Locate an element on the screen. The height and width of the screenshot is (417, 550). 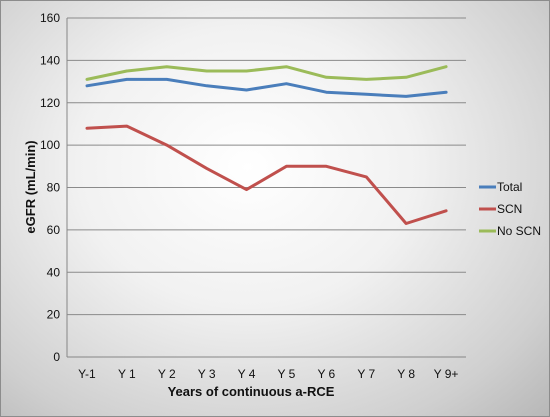
legend-label: Total is located at coordinates (509, 187).